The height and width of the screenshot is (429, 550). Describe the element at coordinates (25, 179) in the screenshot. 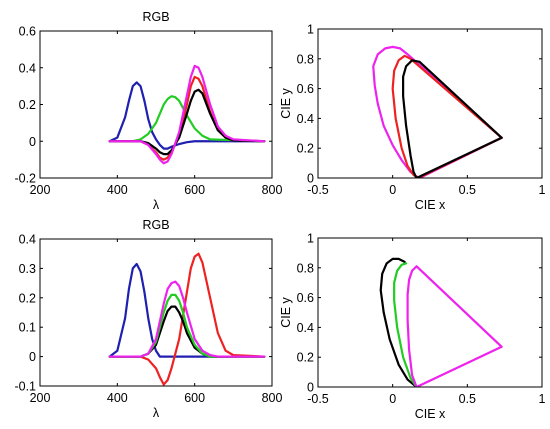

I see `y-tick-label: -0.2` at that location.